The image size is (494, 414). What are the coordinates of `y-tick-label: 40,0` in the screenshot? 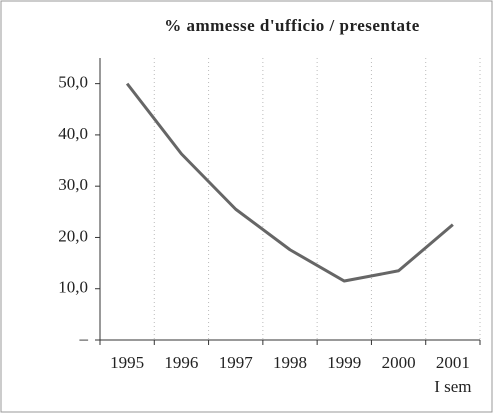 It's located at (73, 133).